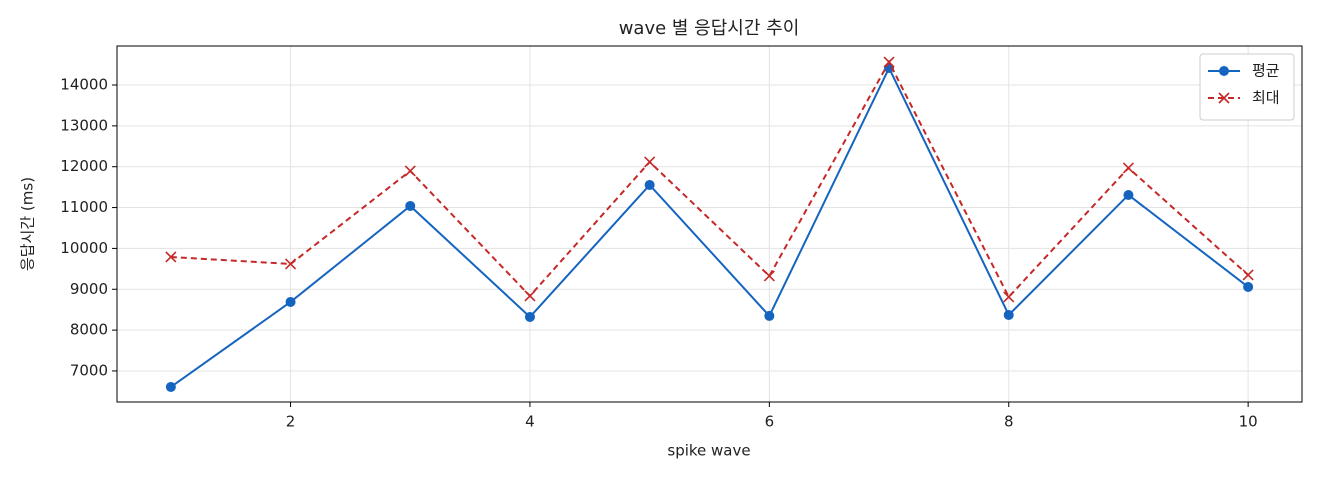 The image size is (1320, 480). What do you see at coordinates (89, 370) in the screenshot?
I see `y-tick-label: 7000` at bounding box center [89, 370].